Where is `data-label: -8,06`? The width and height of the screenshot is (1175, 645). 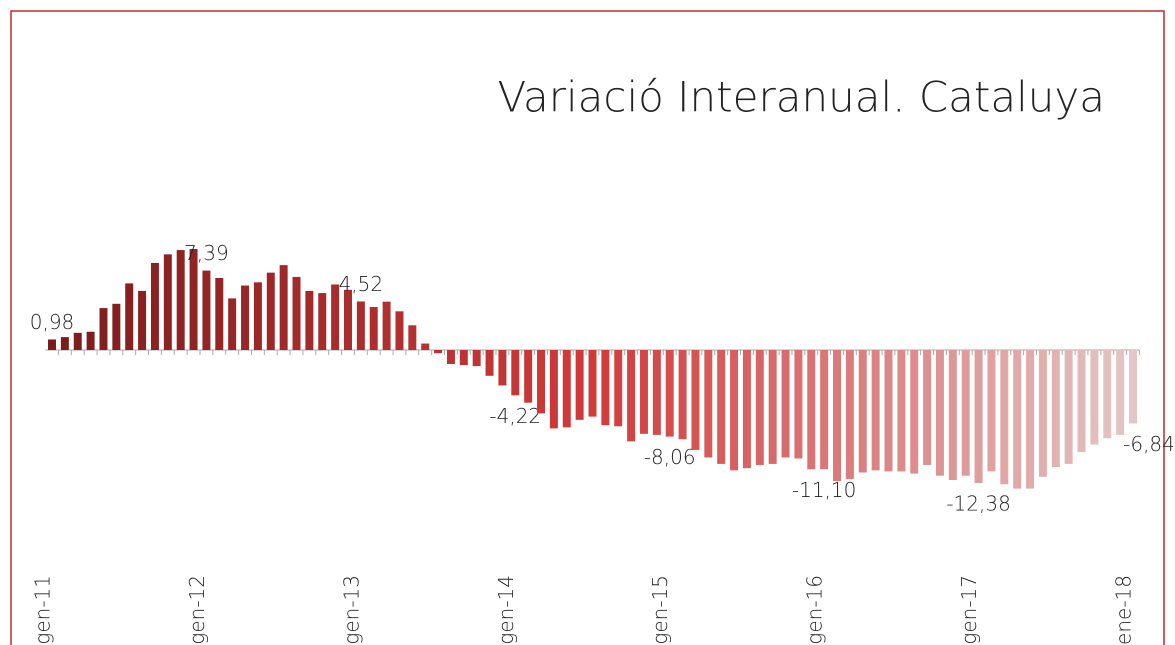
data-label: -8,06 is located at coordinates (670, 457).